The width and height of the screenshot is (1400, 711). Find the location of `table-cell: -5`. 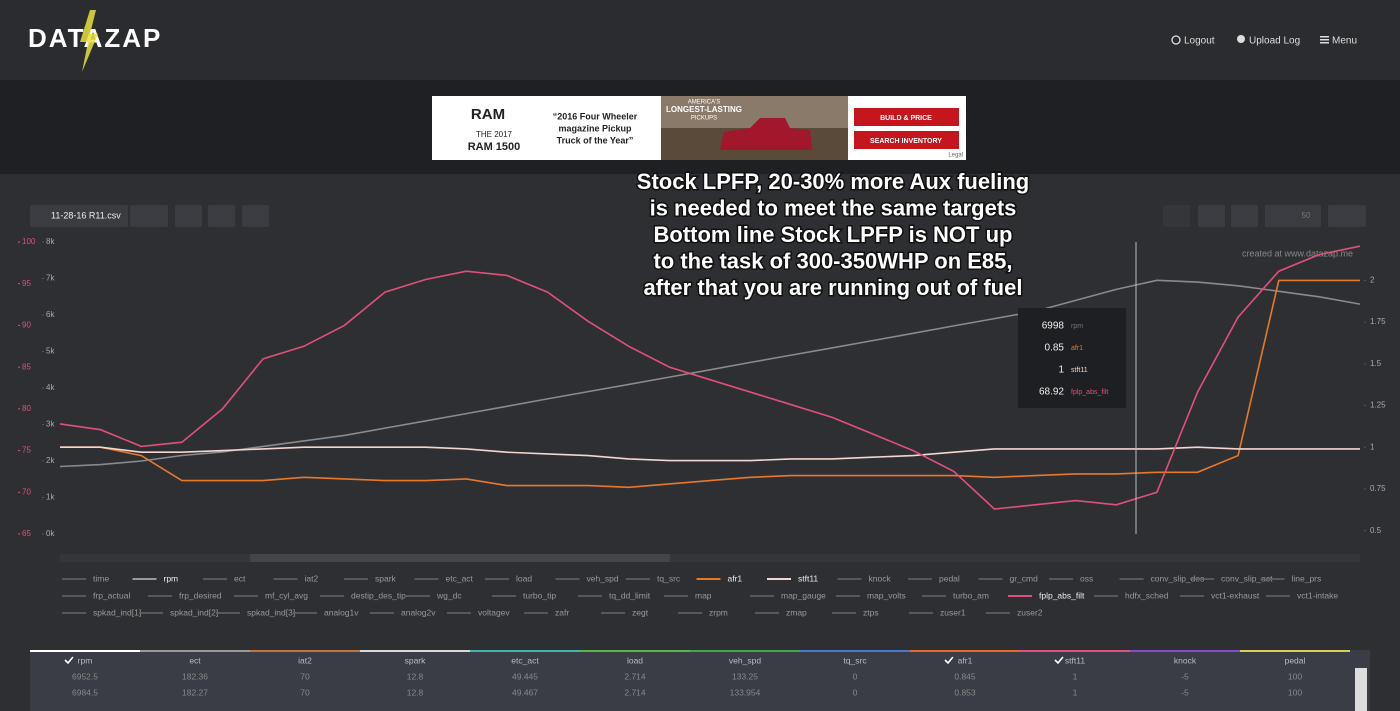

table-cell: -5 is located at coordinates (1185, 676).